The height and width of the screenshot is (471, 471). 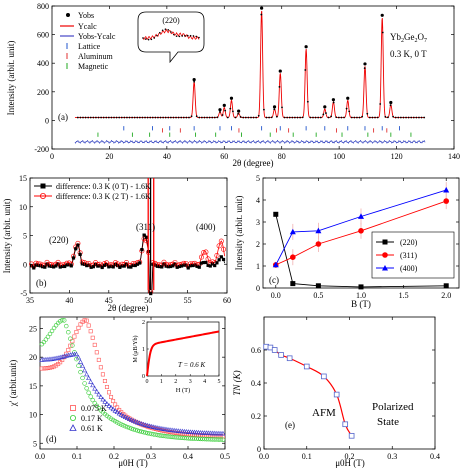 I want to click on x-tick-label: 0.2, so click(x=114, y=456).